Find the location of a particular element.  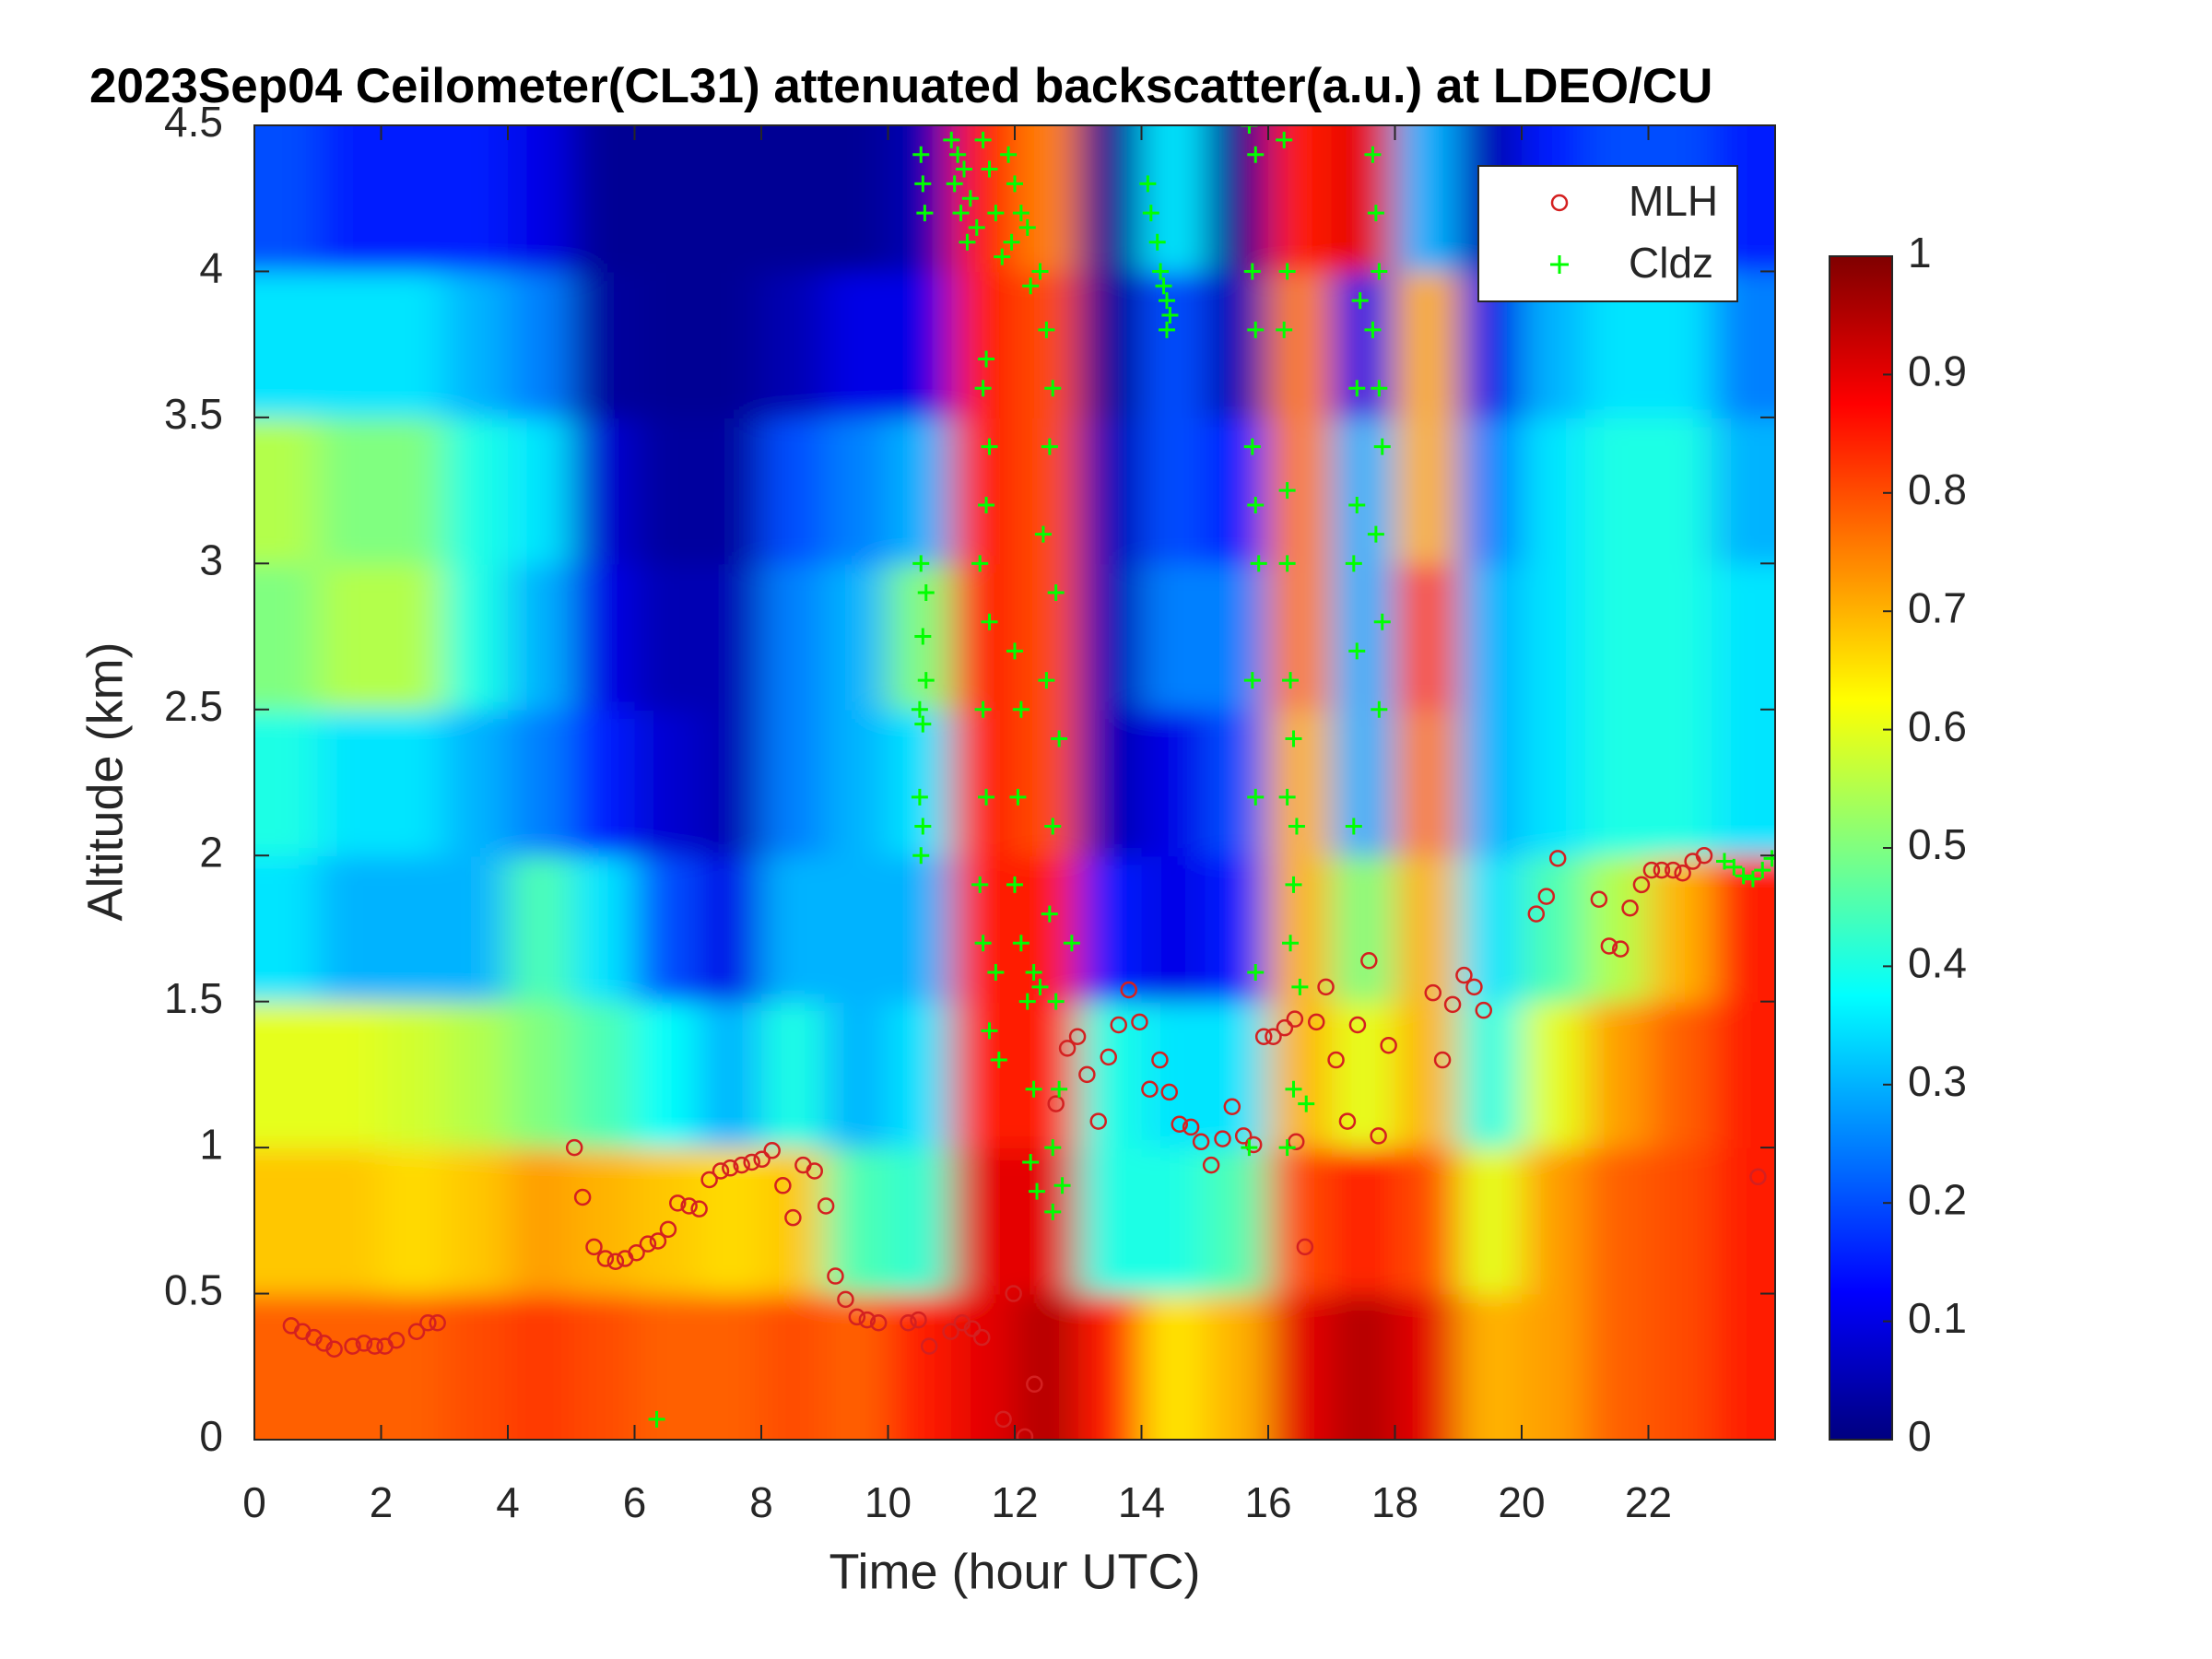

x-tick-label: 10 is located at coordinates (888, 1502).